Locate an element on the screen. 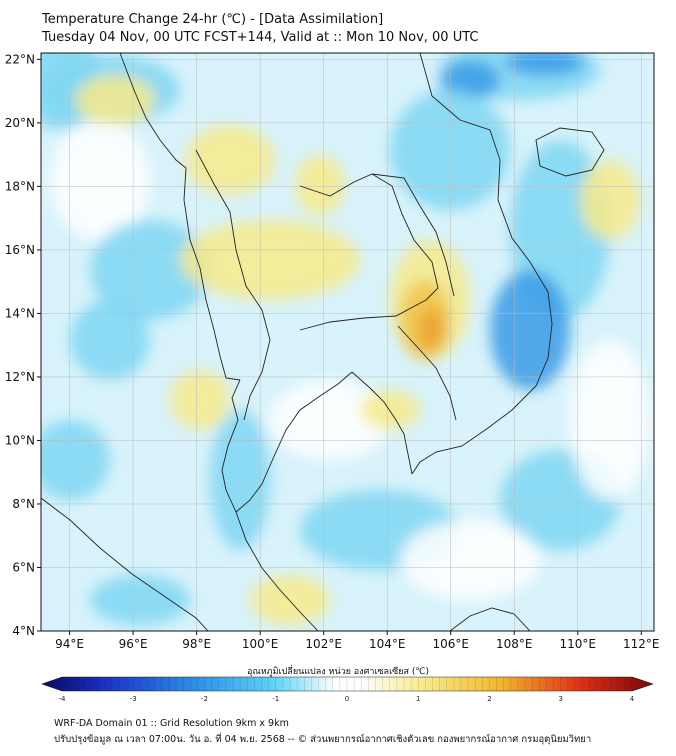 The width and height of the screenshot is (676, 756). coastline-west is located at coordinates (270, 505).